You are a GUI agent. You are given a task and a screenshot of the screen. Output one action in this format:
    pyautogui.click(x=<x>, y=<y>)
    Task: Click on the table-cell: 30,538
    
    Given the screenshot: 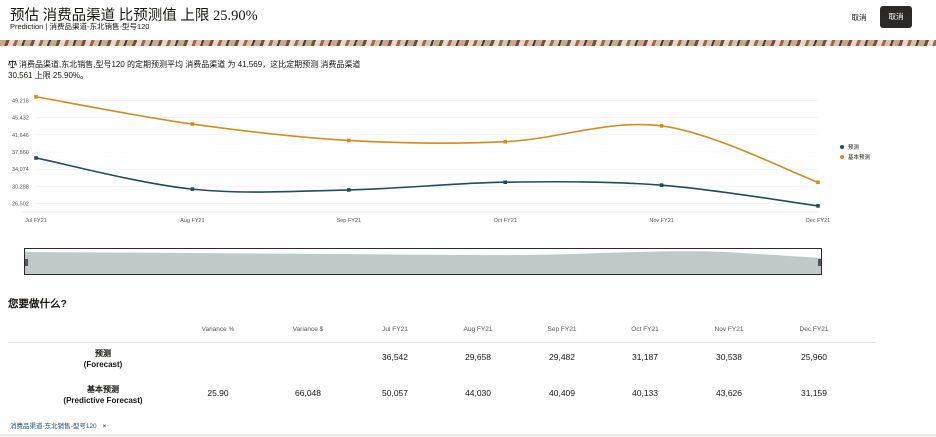 What is the action you would take?
    pyautogui.click(x=729, y=357)
    